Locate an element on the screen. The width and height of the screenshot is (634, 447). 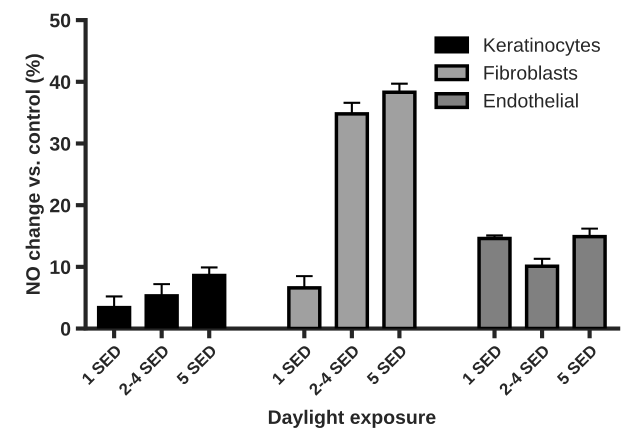
legend-label: Fibroblasts is located at coordinates (531, 72).